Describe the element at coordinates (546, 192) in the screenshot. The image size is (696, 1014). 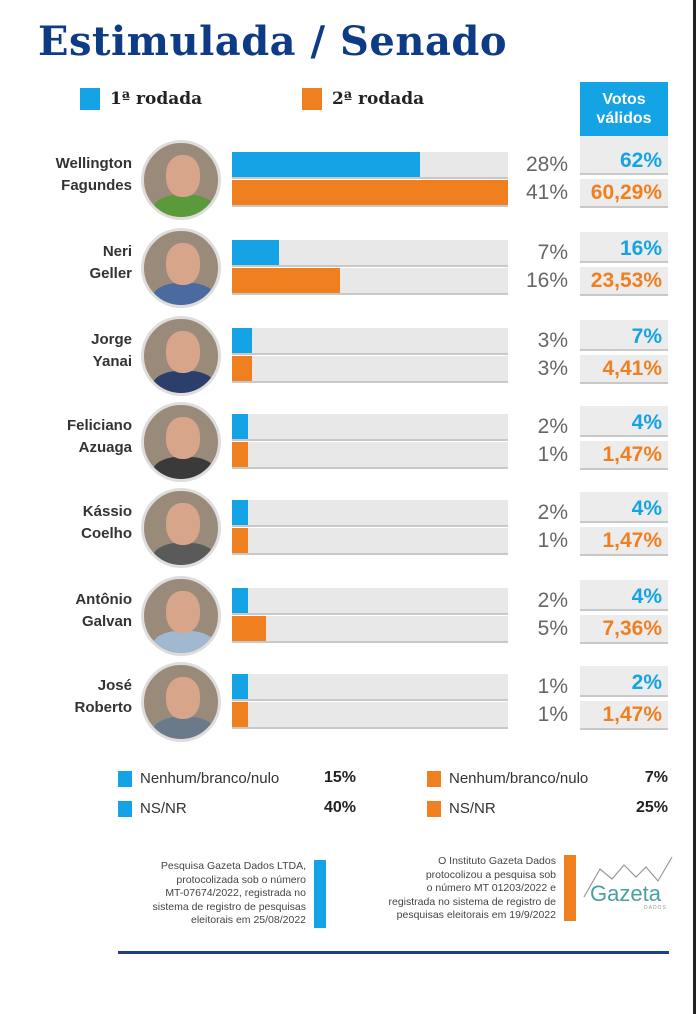
I see `bar-label-round2: 41%` at that location.